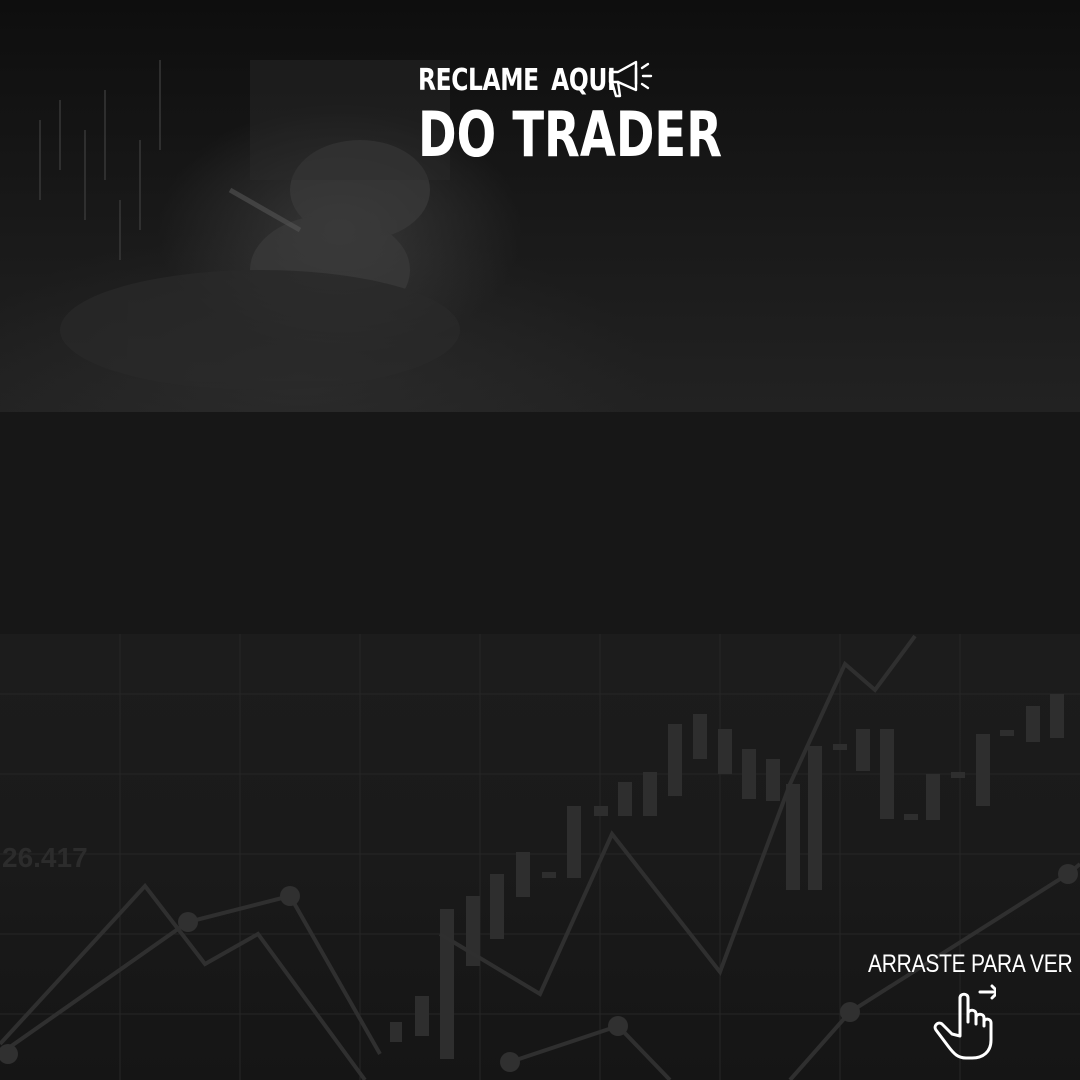 The height and width of the screenshot is (1080, 1080). Describe the element at coordinates (570, 134) in the screenshot. I see `title-line-2: DO TRADER` at that location.